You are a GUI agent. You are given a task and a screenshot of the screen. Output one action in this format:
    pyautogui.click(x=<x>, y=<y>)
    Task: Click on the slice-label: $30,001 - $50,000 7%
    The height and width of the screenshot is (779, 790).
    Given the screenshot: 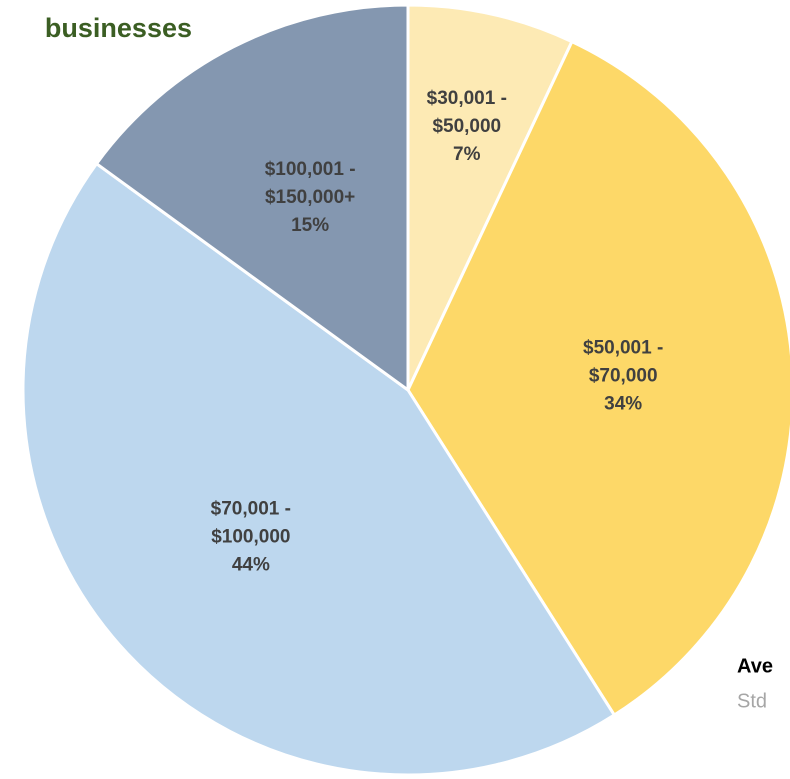 What is the action you would take?
    pyautogui.click(x=467, y=126)
    